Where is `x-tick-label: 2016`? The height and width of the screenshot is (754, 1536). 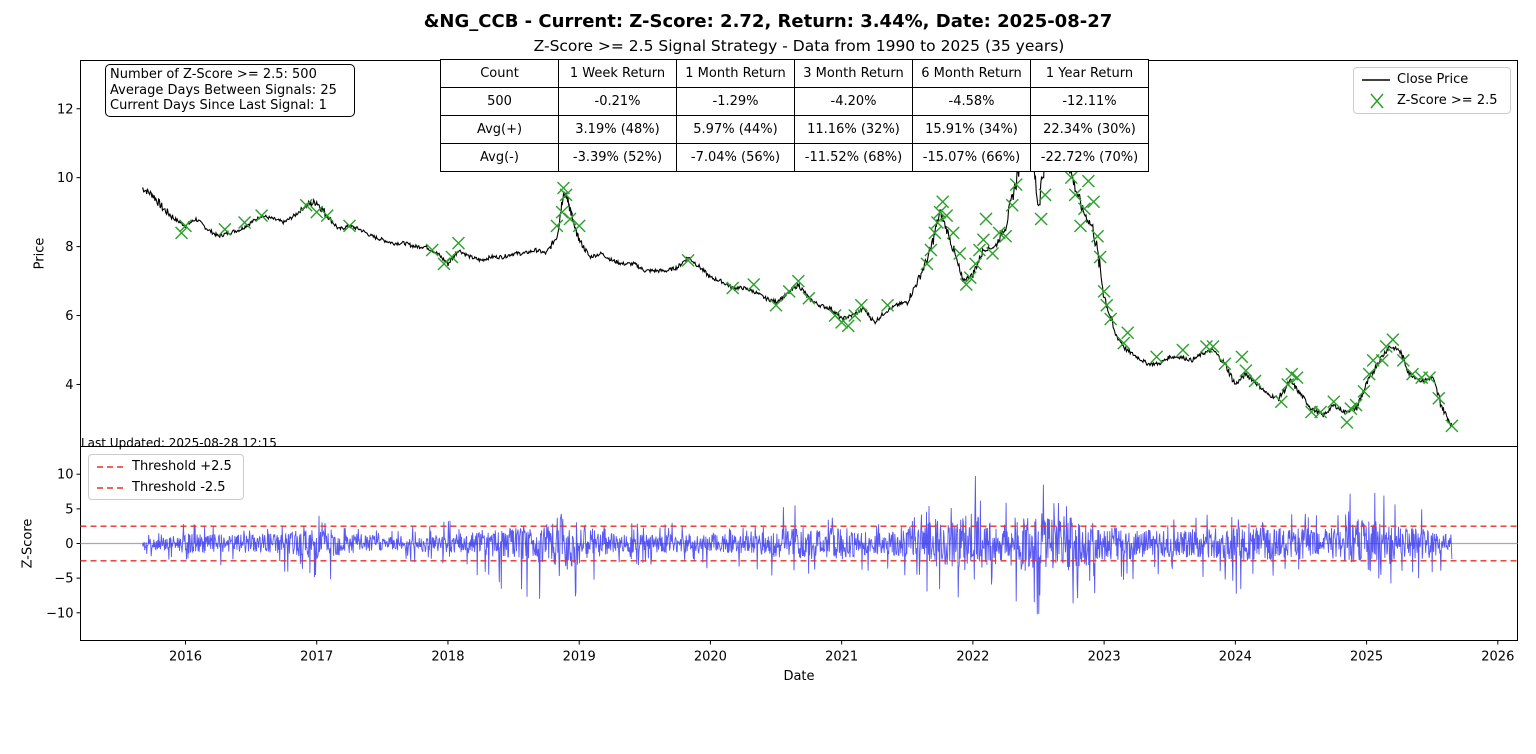 x-tick-label: 2016 is located at coordinates (185, 657).